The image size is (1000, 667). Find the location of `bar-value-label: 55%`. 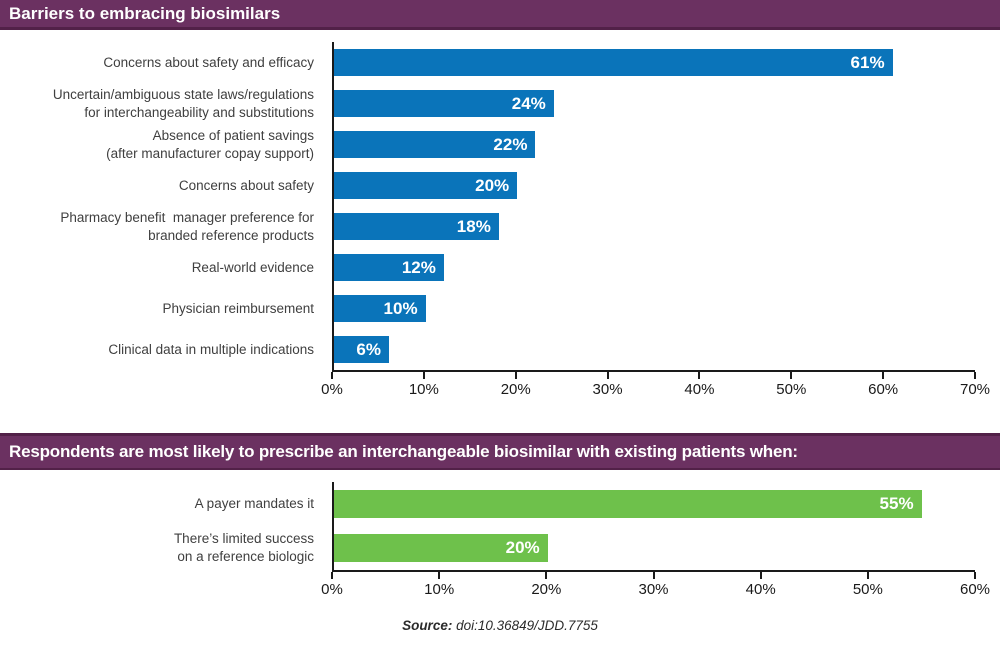

bar-value-label: 55% is located at coordinates (896, 503).